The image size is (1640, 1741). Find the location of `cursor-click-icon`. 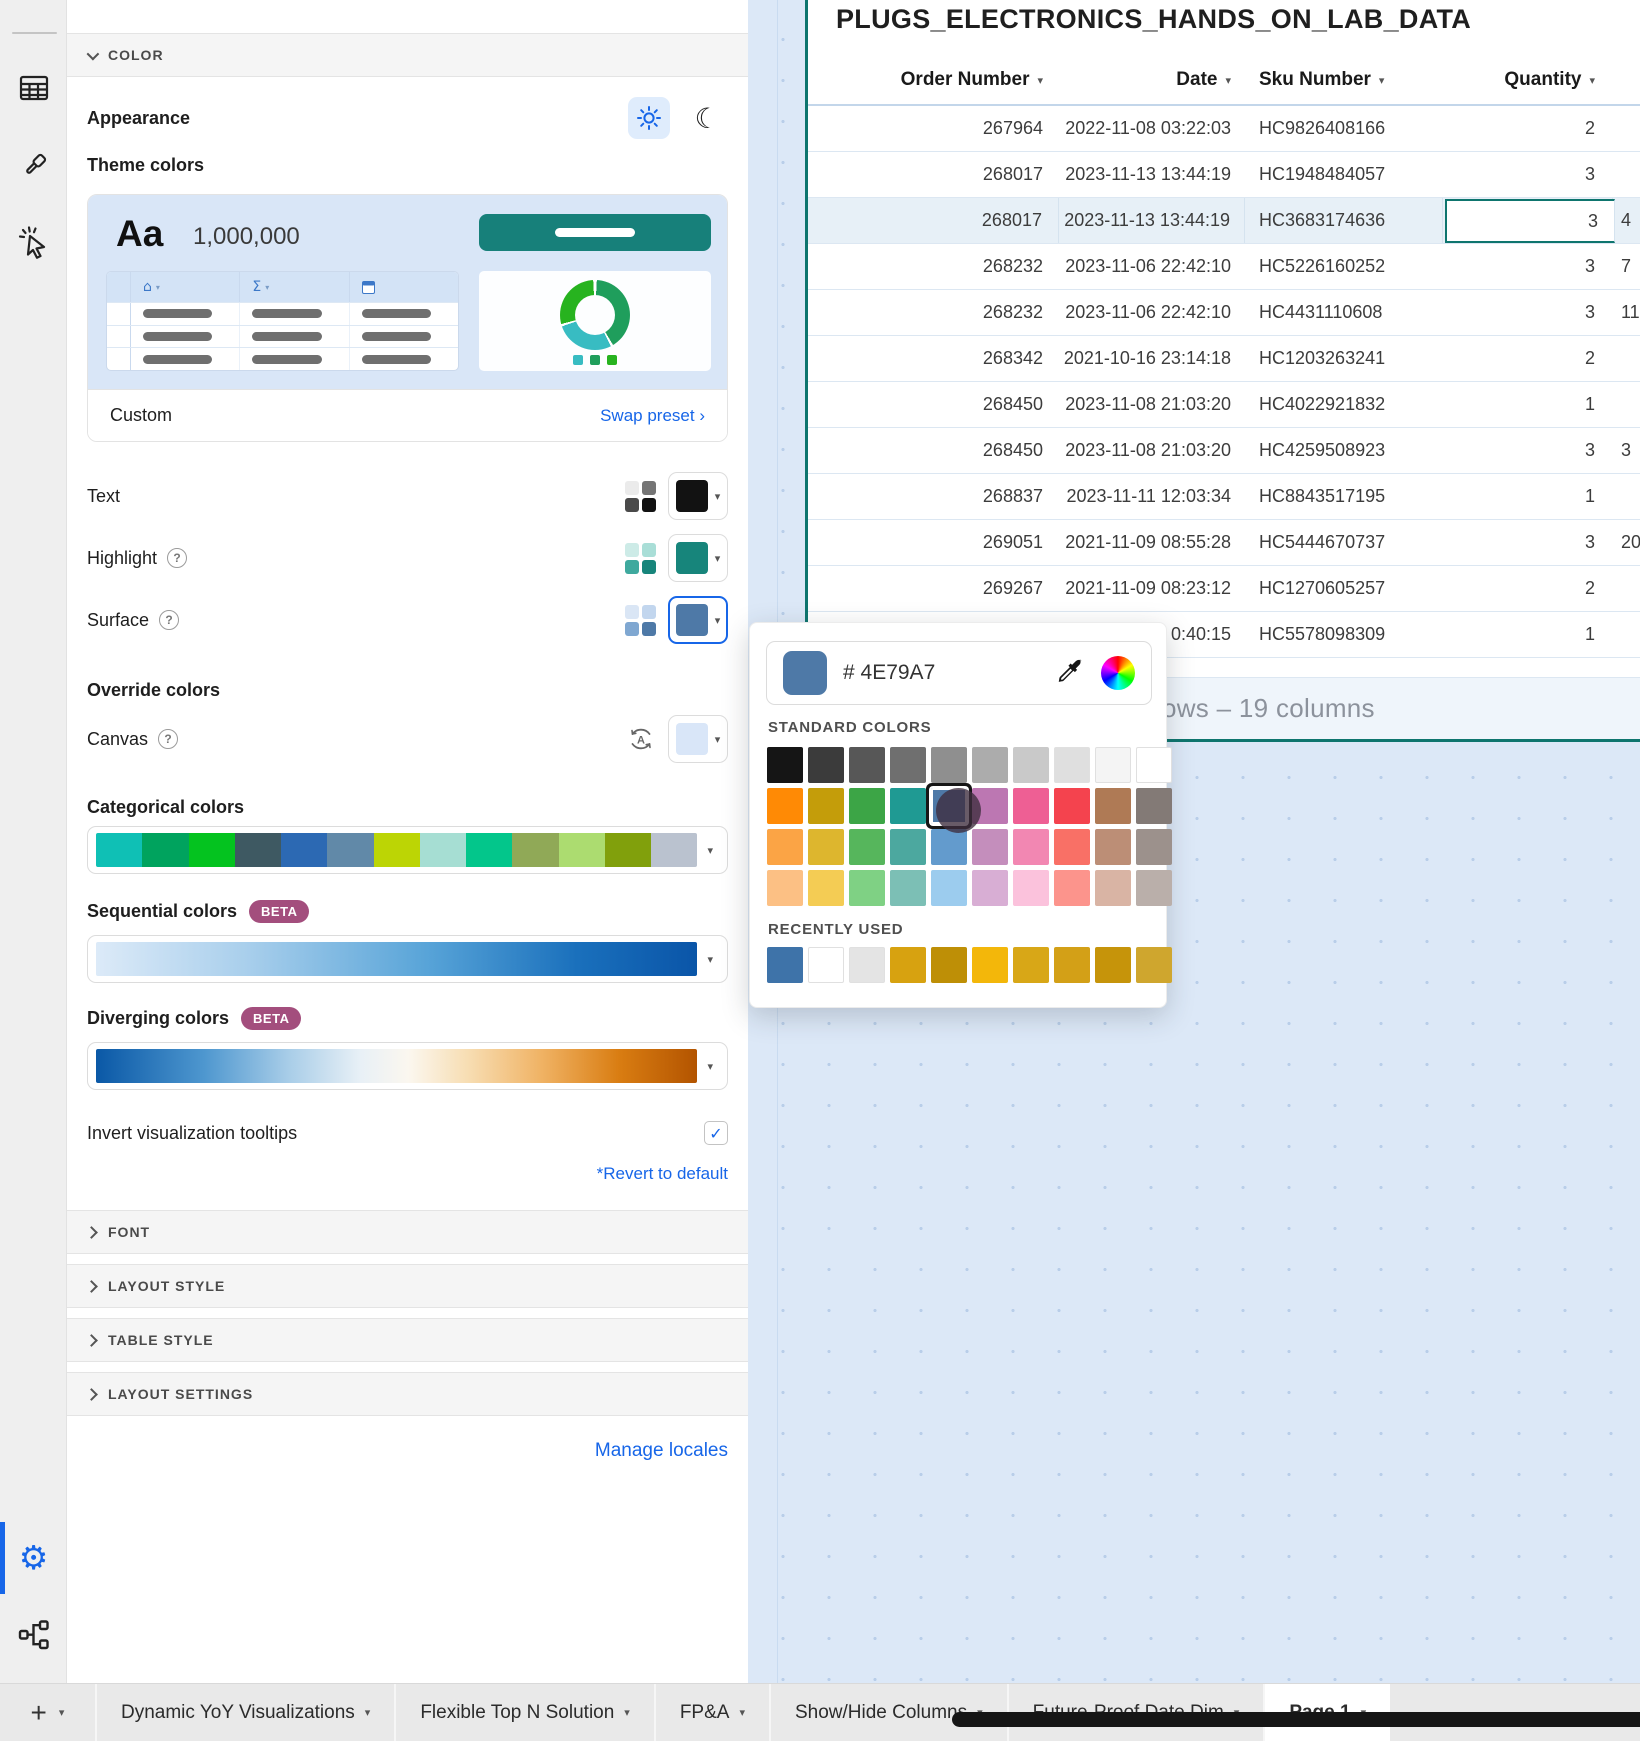

cursor-click-icon is located at coordinates (33, 242).